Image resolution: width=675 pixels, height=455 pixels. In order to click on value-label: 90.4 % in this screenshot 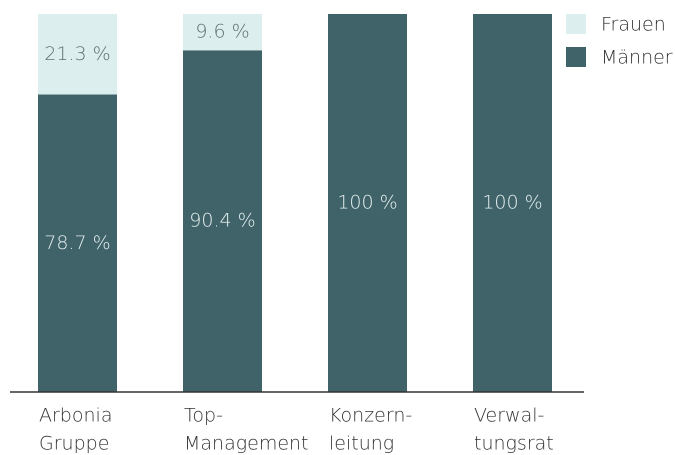, I will do `click(222, 221)`.